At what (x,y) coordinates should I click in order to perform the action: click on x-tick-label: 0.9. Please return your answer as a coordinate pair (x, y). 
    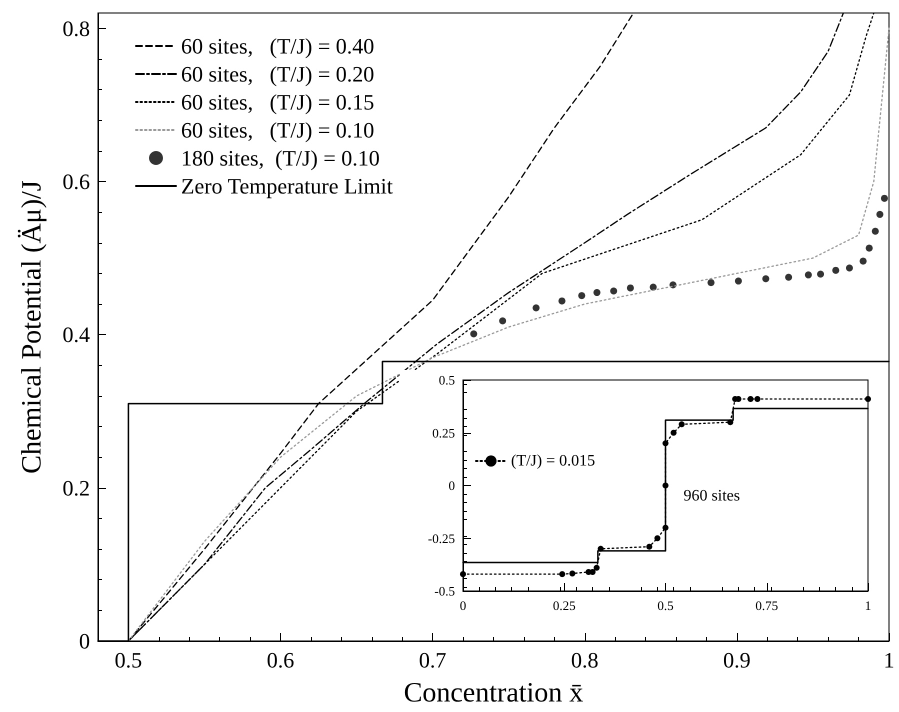
    Looking at the image, I should click on (737, 660).